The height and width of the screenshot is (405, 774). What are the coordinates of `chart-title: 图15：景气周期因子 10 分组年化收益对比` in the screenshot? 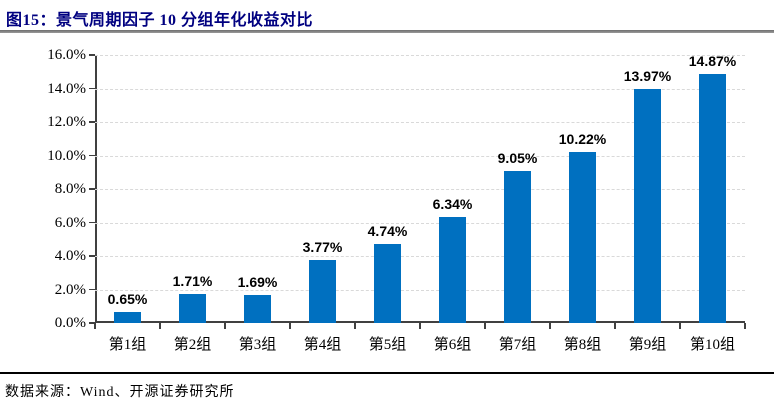 It's located at (160, 20).